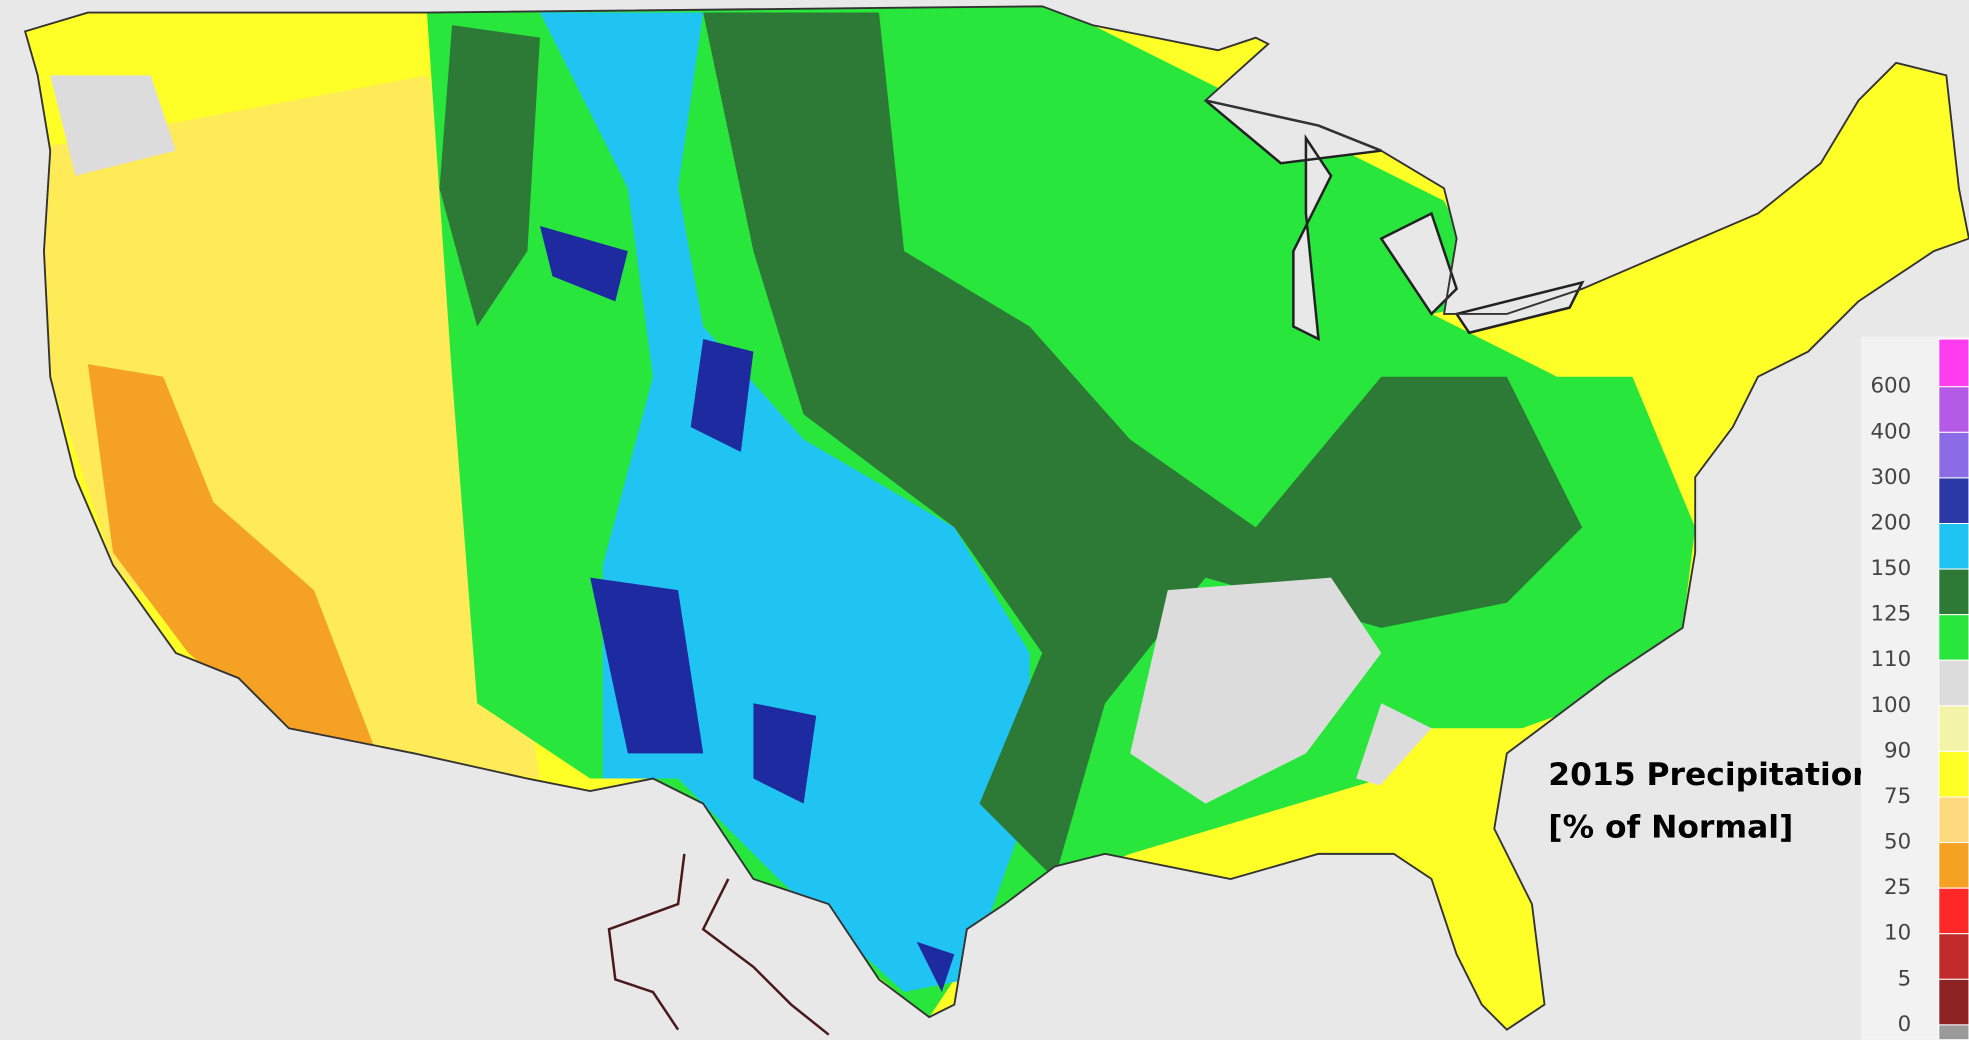 The height and width of the screenshot is (1040, 1969). What do you see at coordinates (1670, 828) in the screenshot?
I see `map-subtitle: [% of Normal]` at bounding box center [1670, 828].